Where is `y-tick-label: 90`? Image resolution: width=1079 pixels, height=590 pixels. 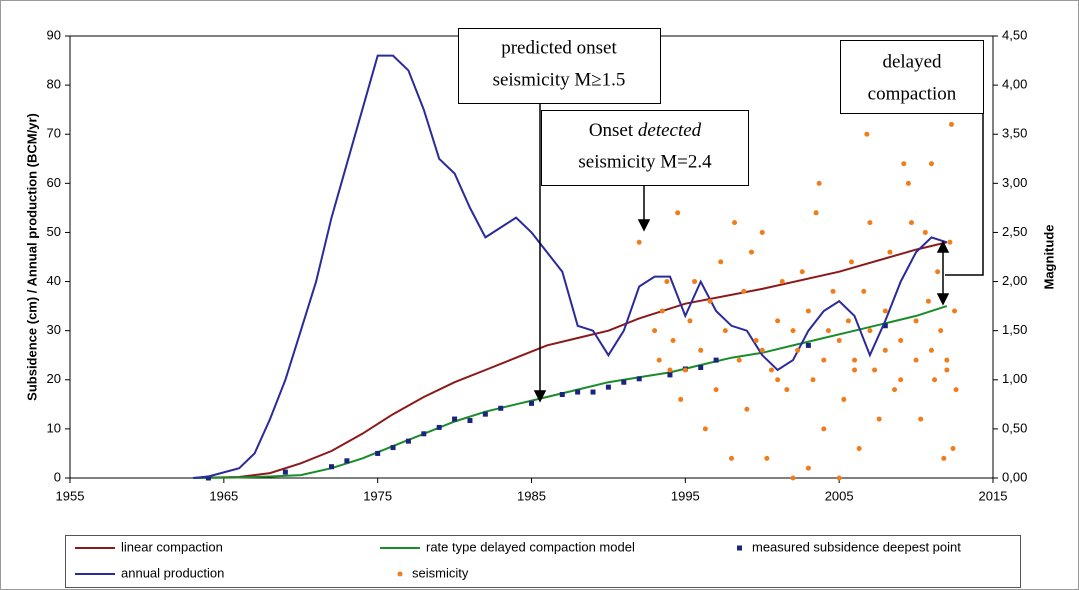 y-tick-label: 90 is located at coordinates (54, 34).